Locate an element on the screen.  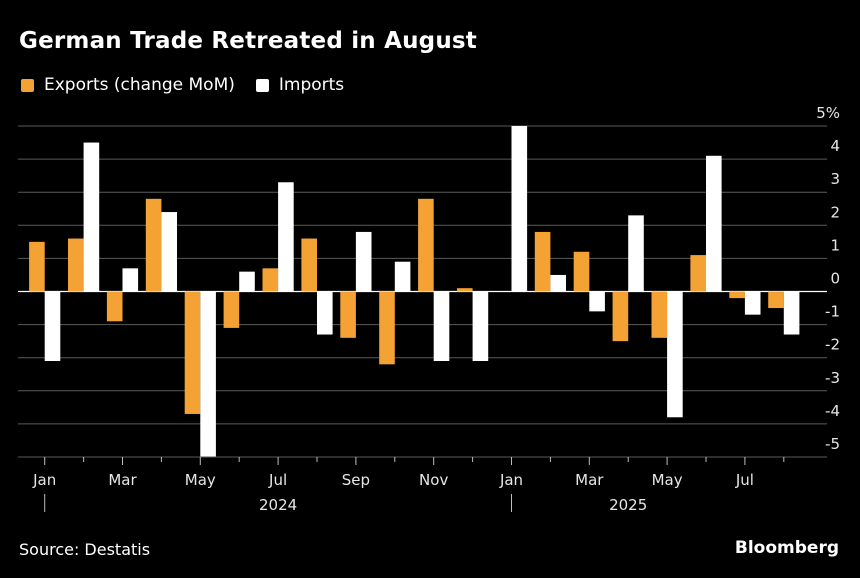
legend-label-imports: Imports is located at coordinates (311, 85).